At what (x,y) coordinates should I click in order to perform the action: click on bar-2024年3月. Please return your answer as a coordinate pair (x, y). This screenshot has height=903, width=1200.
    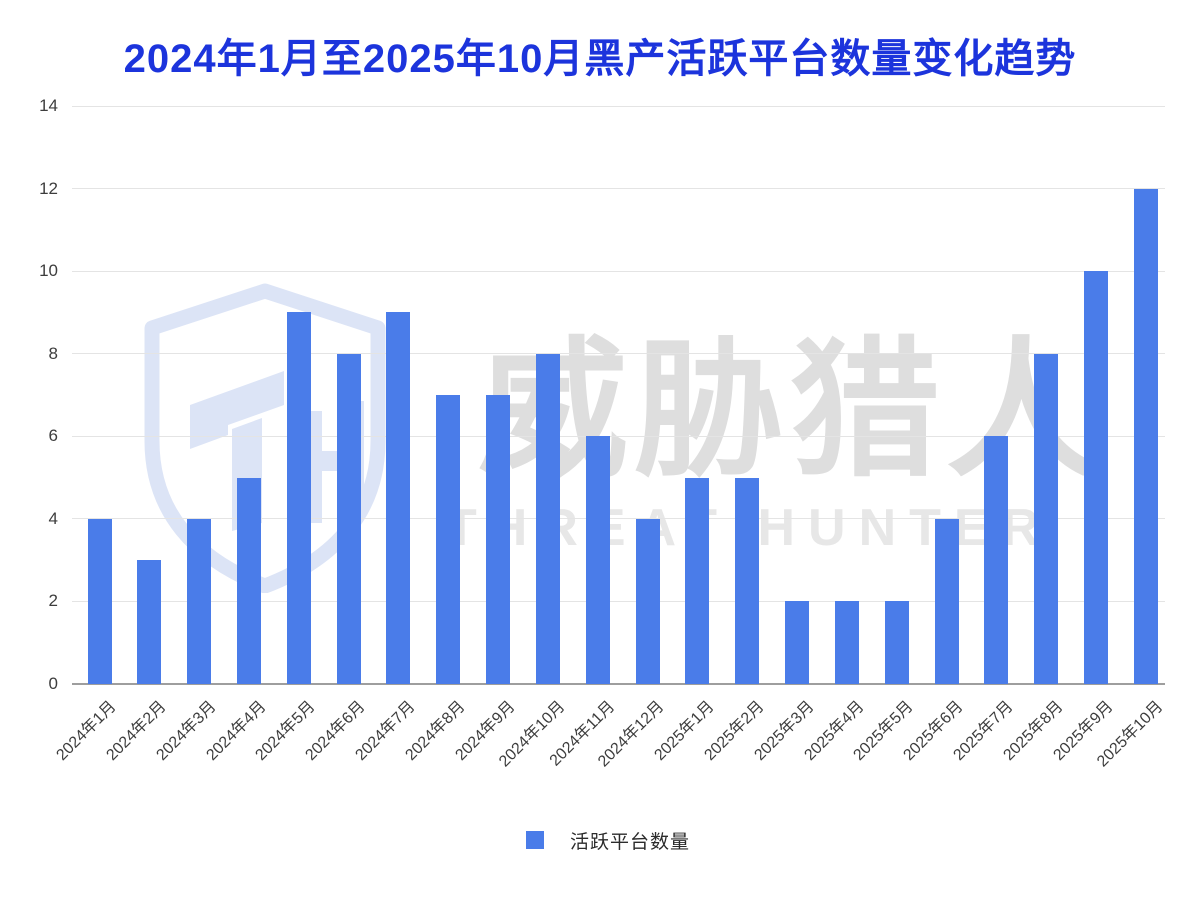
    Looking at the image, I should click on (199, 601).